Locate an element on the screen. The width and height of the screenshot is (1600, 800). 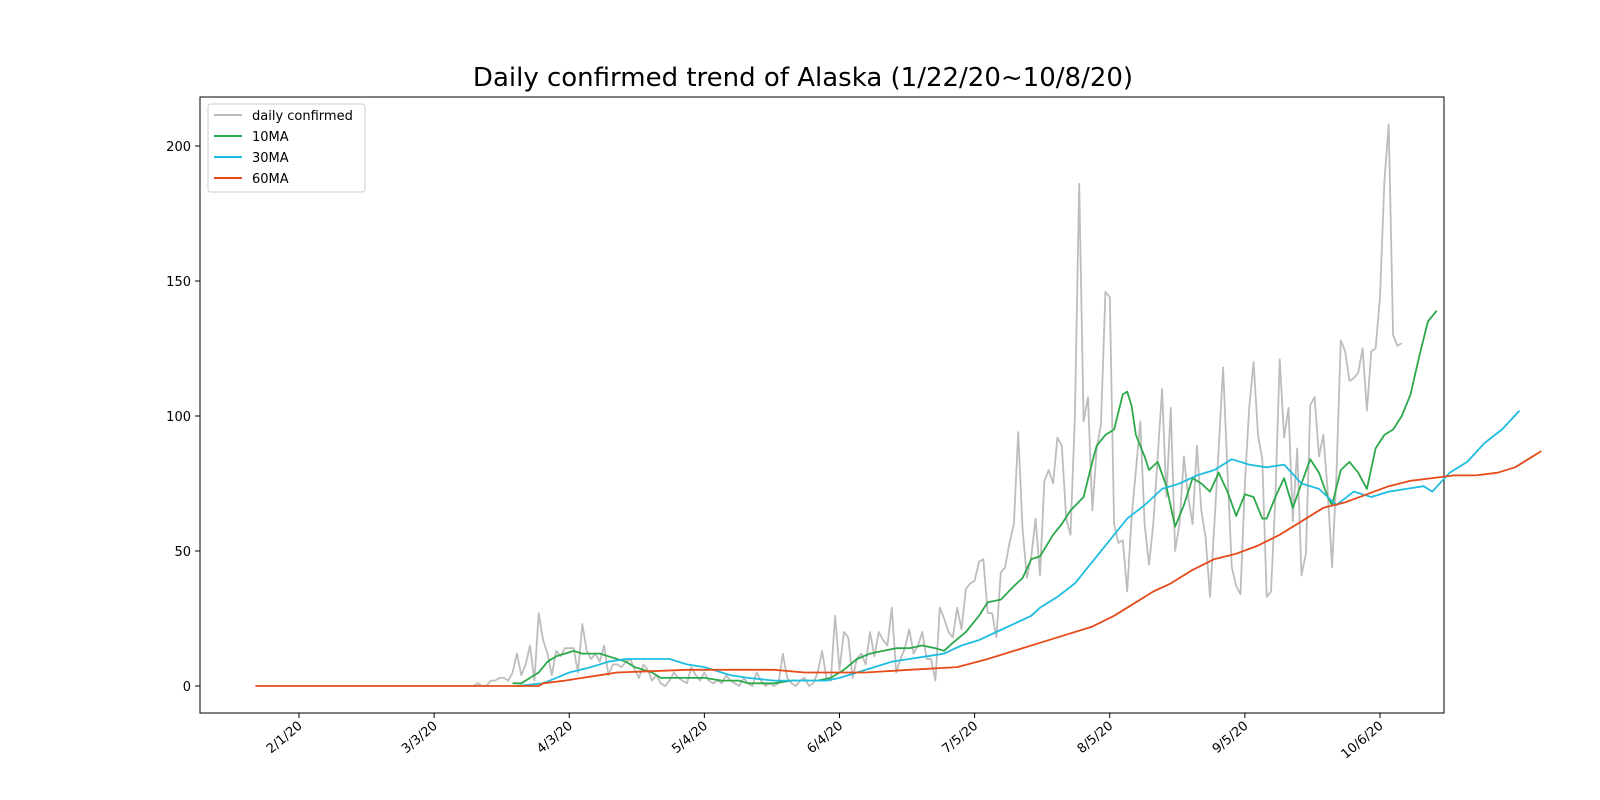
x-tick-label: 6/4/20 is located at coordinates (825, 738).